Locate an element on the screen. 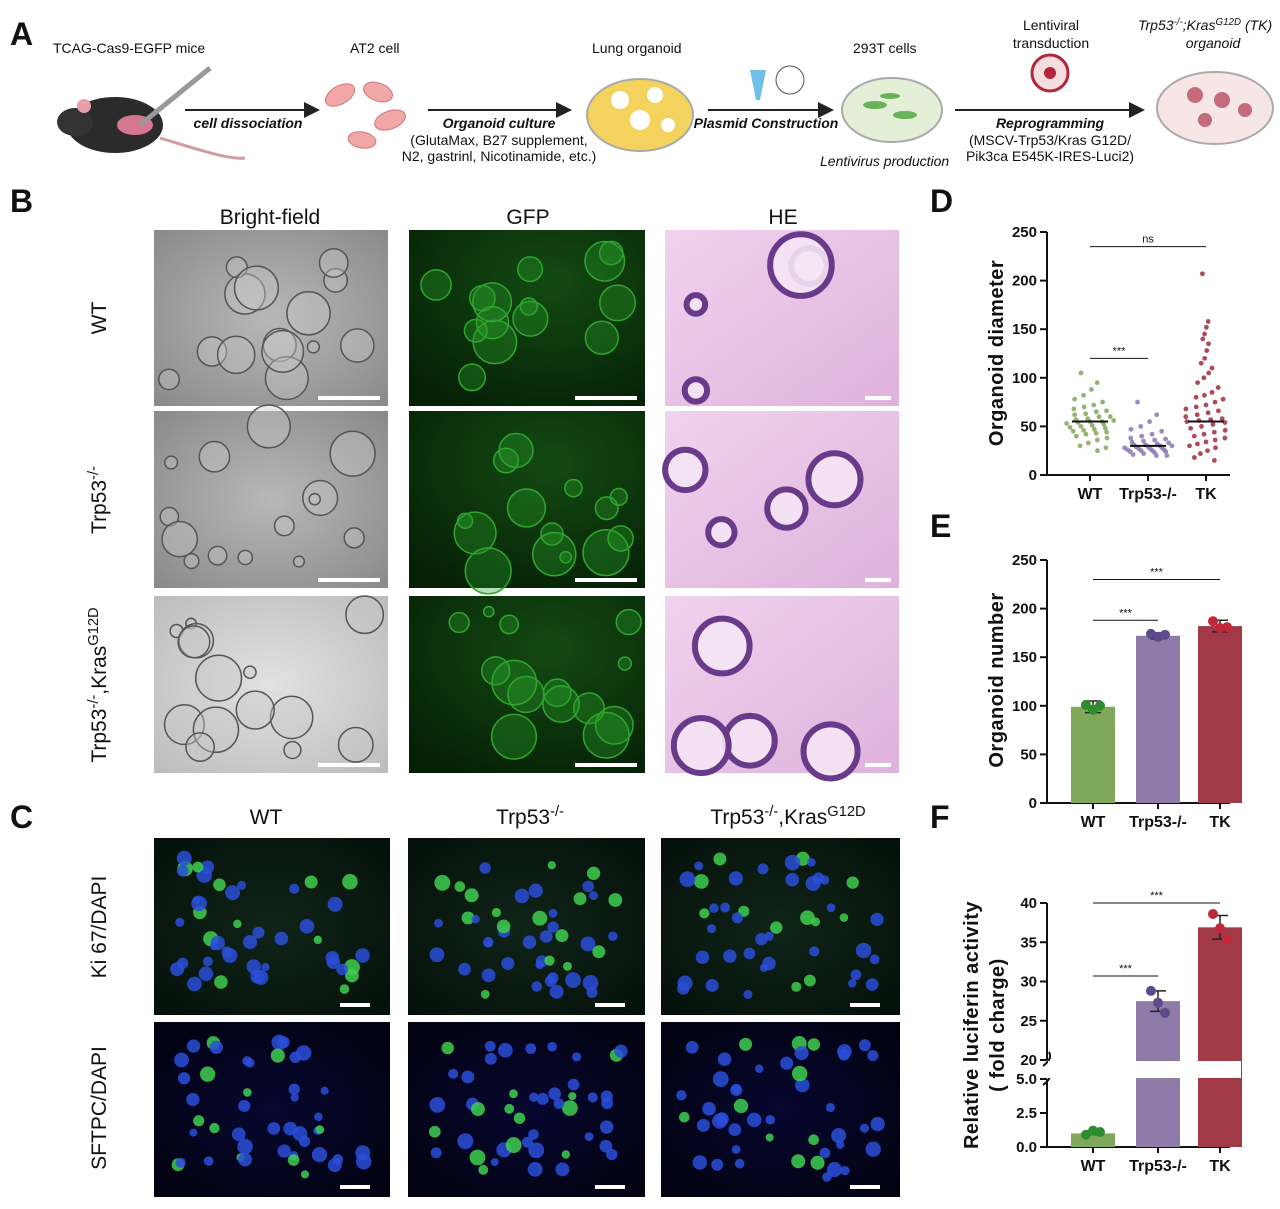 The height and width of the screenshot is (1209, 1280). y-tick-label: 150 is located at coordinates (1024, 657).